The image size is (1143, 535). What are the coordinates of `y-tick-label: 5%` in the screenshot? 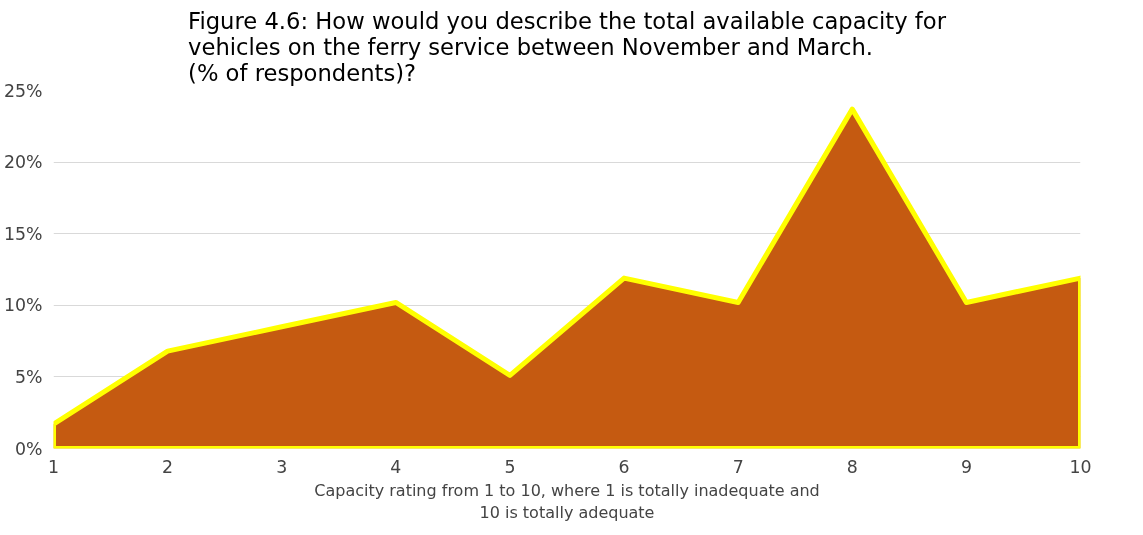 It's located at (29, 376).